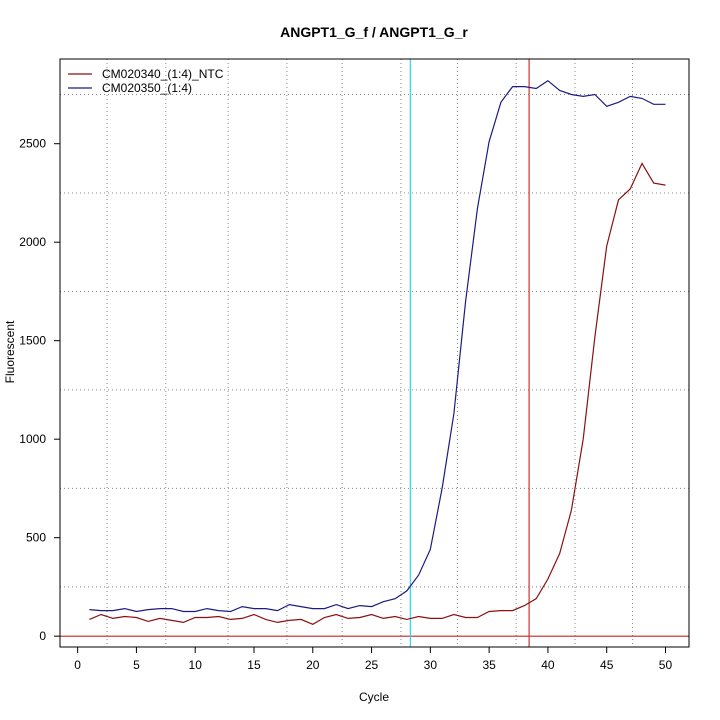 Image resolution: width=720 pixels, height=720 pixels. What do you see at coordinates (374, 697) in the screenshot?
I see `x-axis-label: Cycle` at bounding box center [374, 697].